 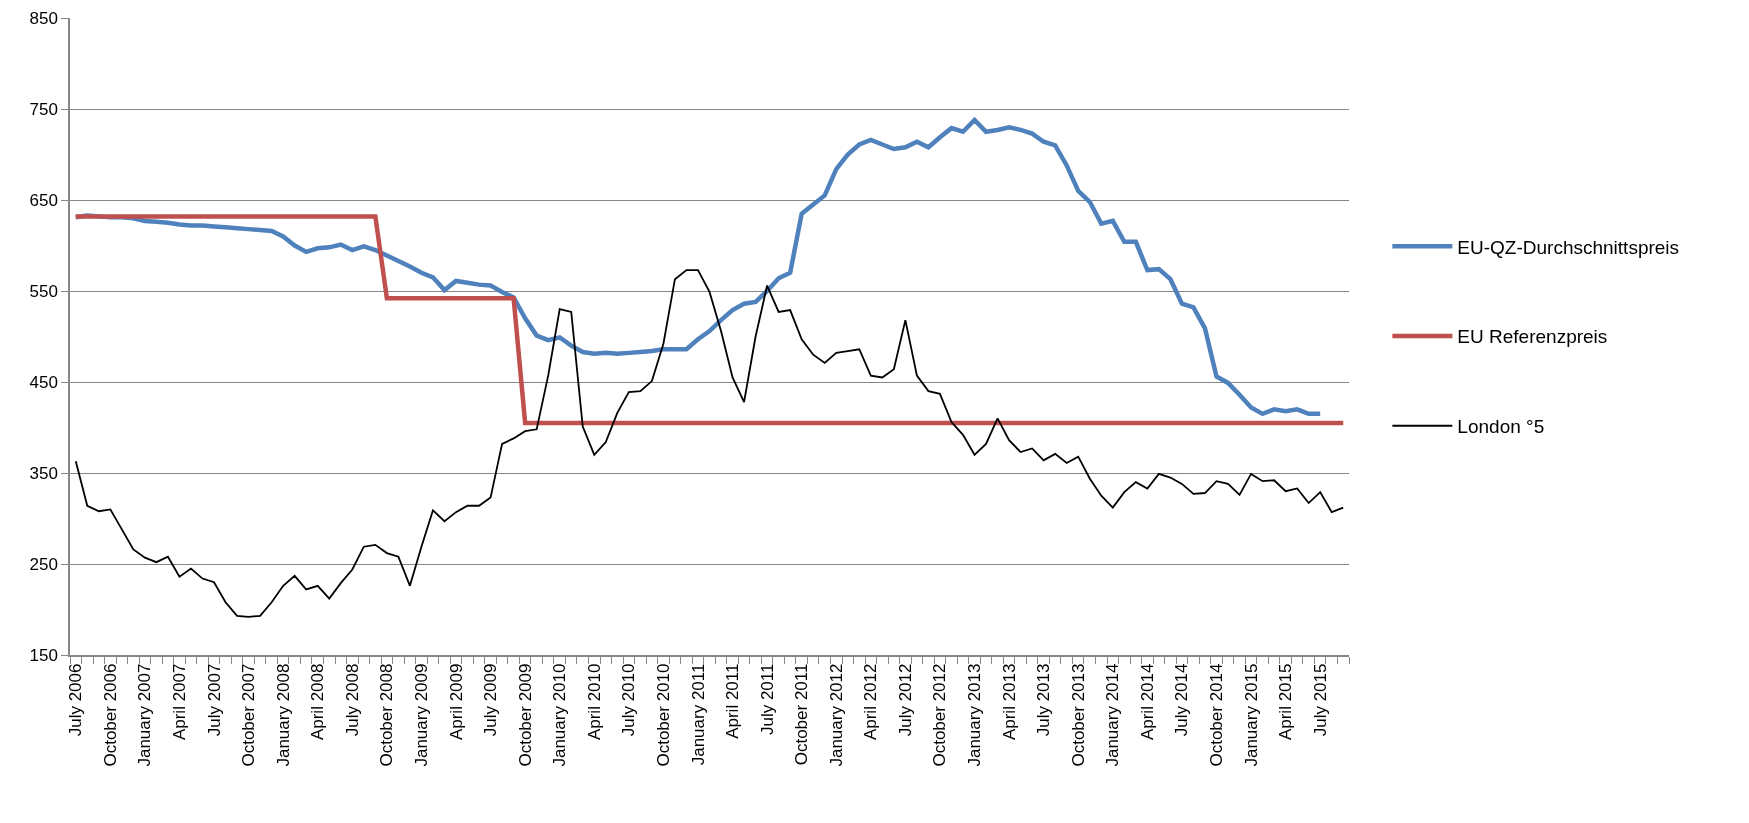 What do you see at coordinates (940, 715) in the screenshot?
I see `x-tick-label: October 2012` at bounding box center [940, 715].